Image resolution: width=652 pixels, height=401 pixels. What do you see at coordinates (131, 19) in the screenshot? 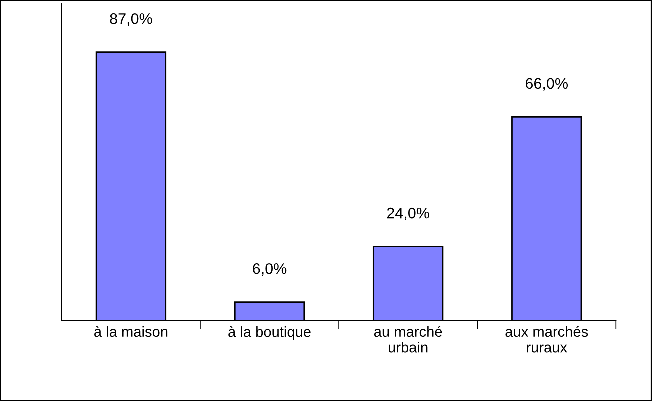
I see `data-label: 87,0%` at bounding box center [131, 19].